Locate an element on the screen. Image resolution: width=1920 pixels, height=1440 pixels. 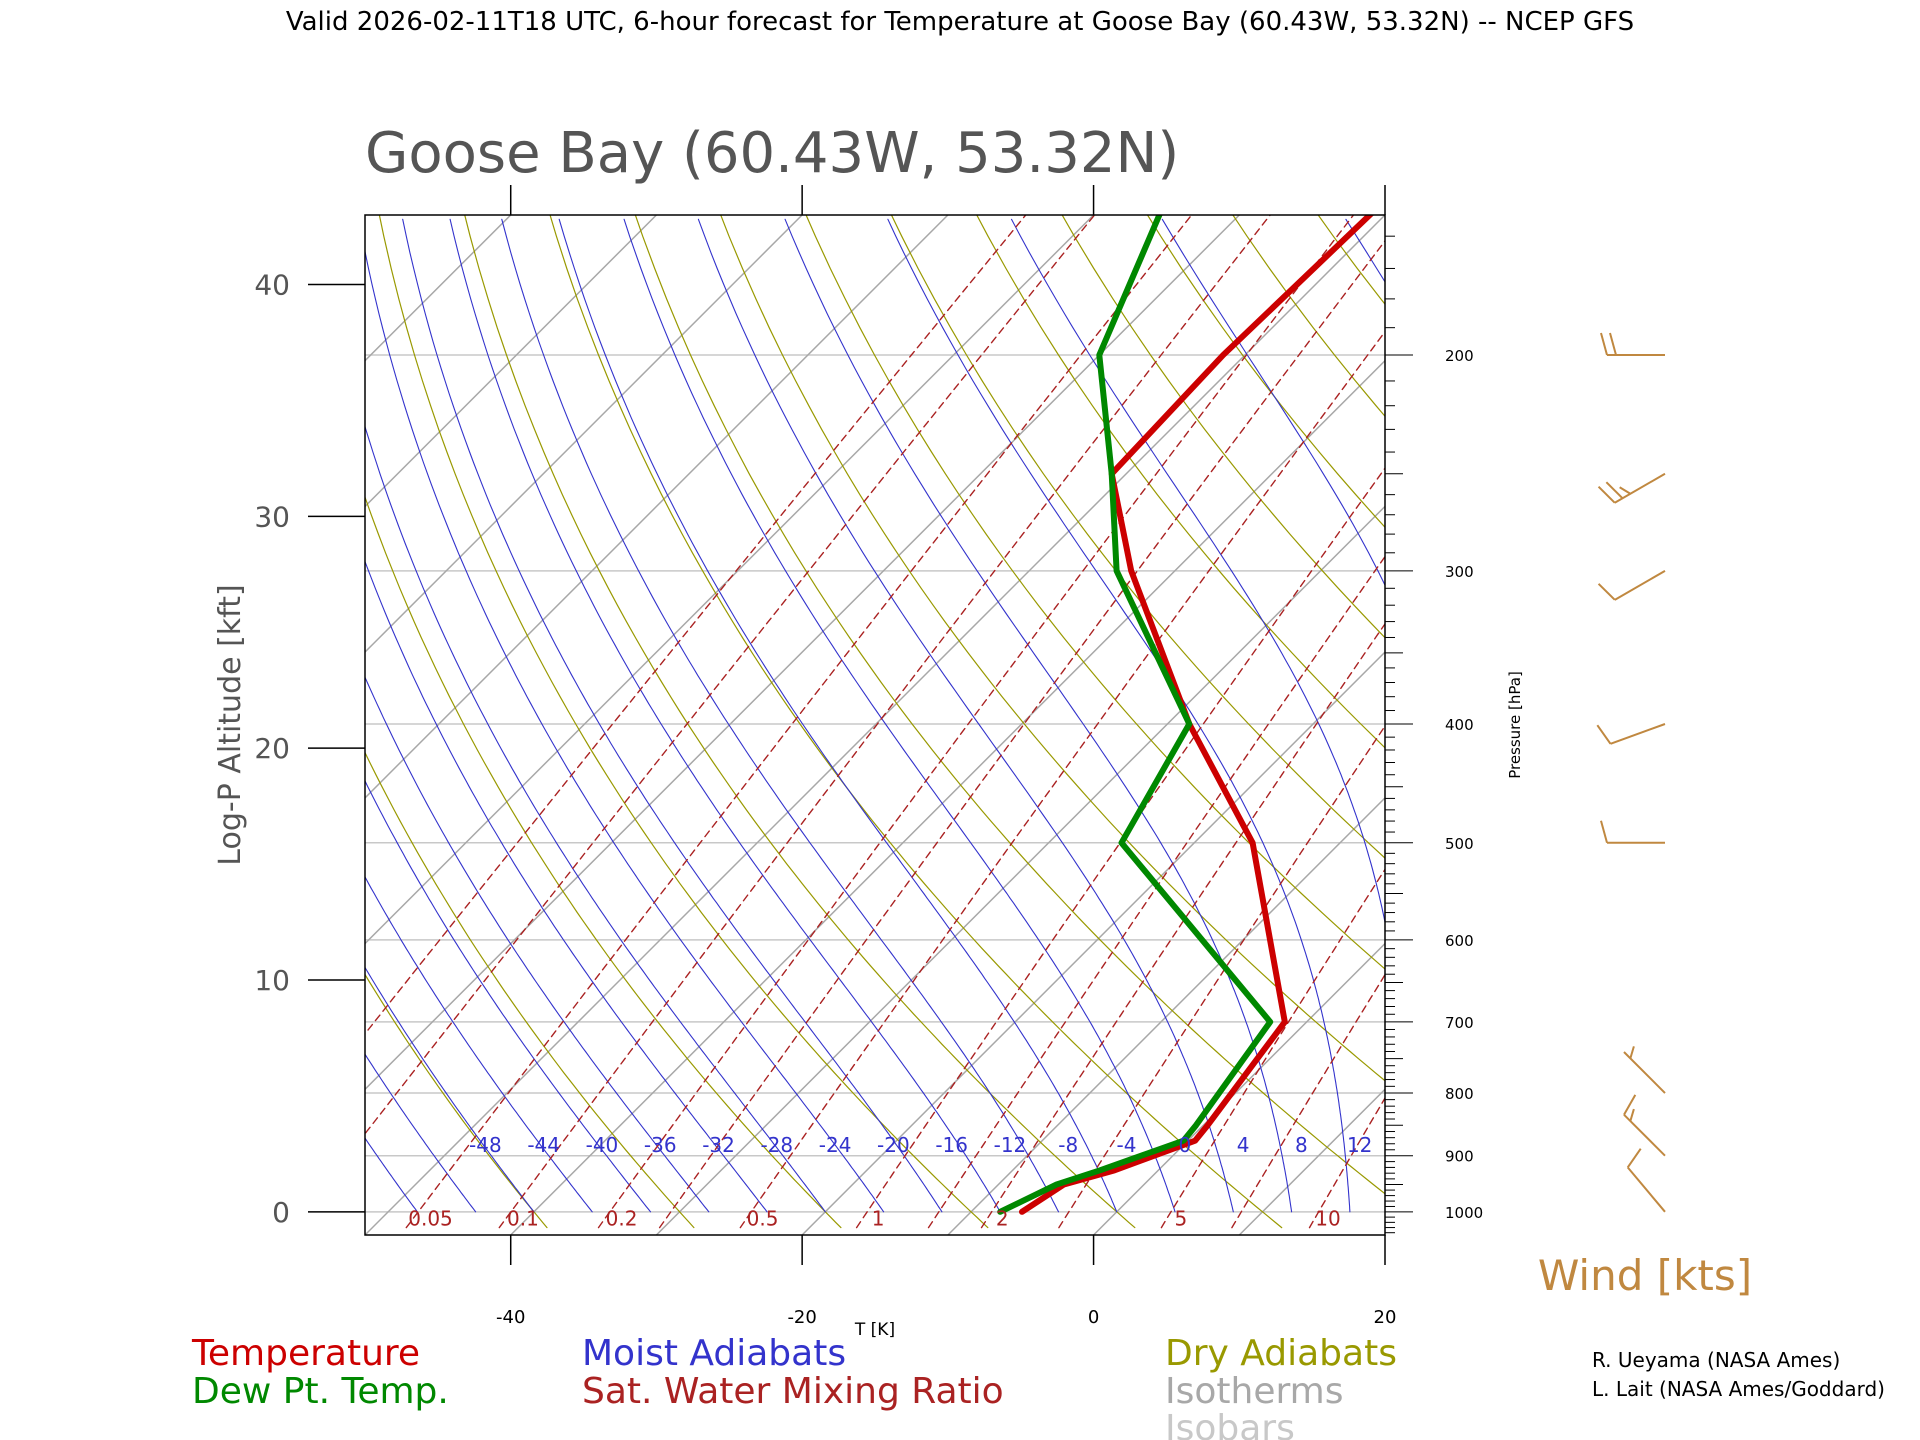
credit-line-2: L. Lait (NASA Ames/Goddard) is located at coordinates (1738, 1389).